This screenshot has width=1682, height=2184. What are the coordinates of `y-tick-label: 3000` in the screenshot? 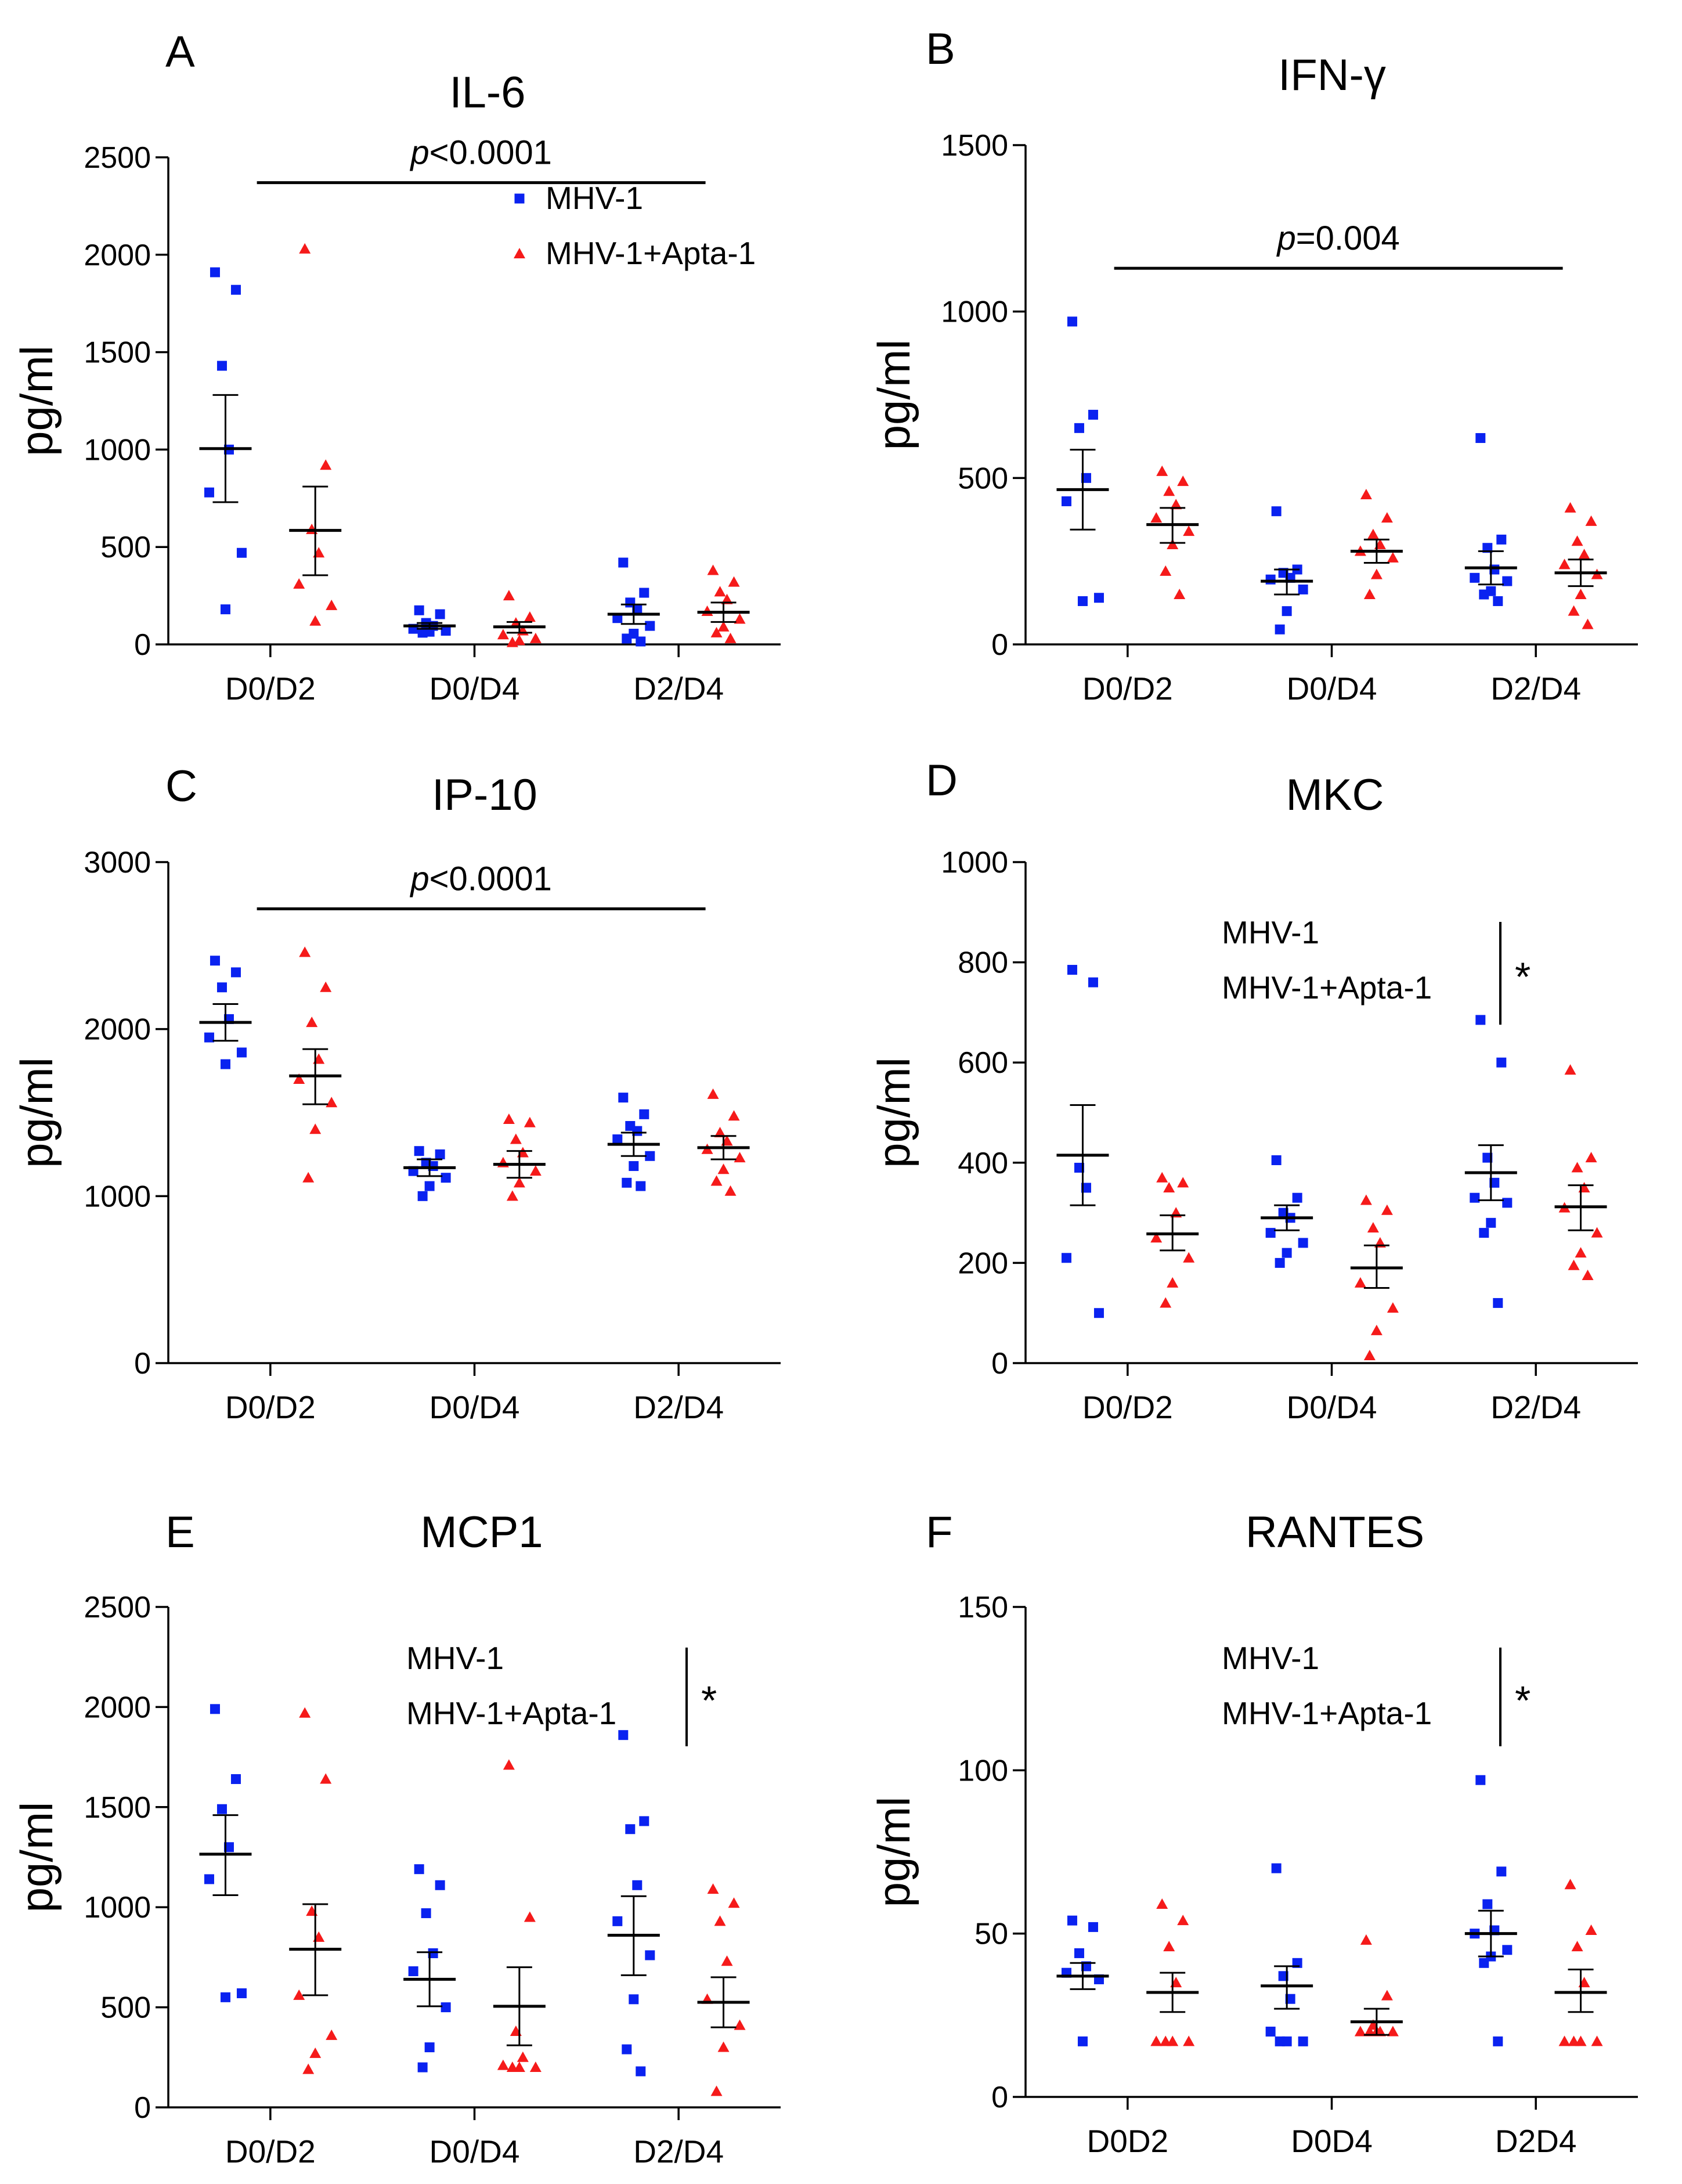 It's located at (117, 863).